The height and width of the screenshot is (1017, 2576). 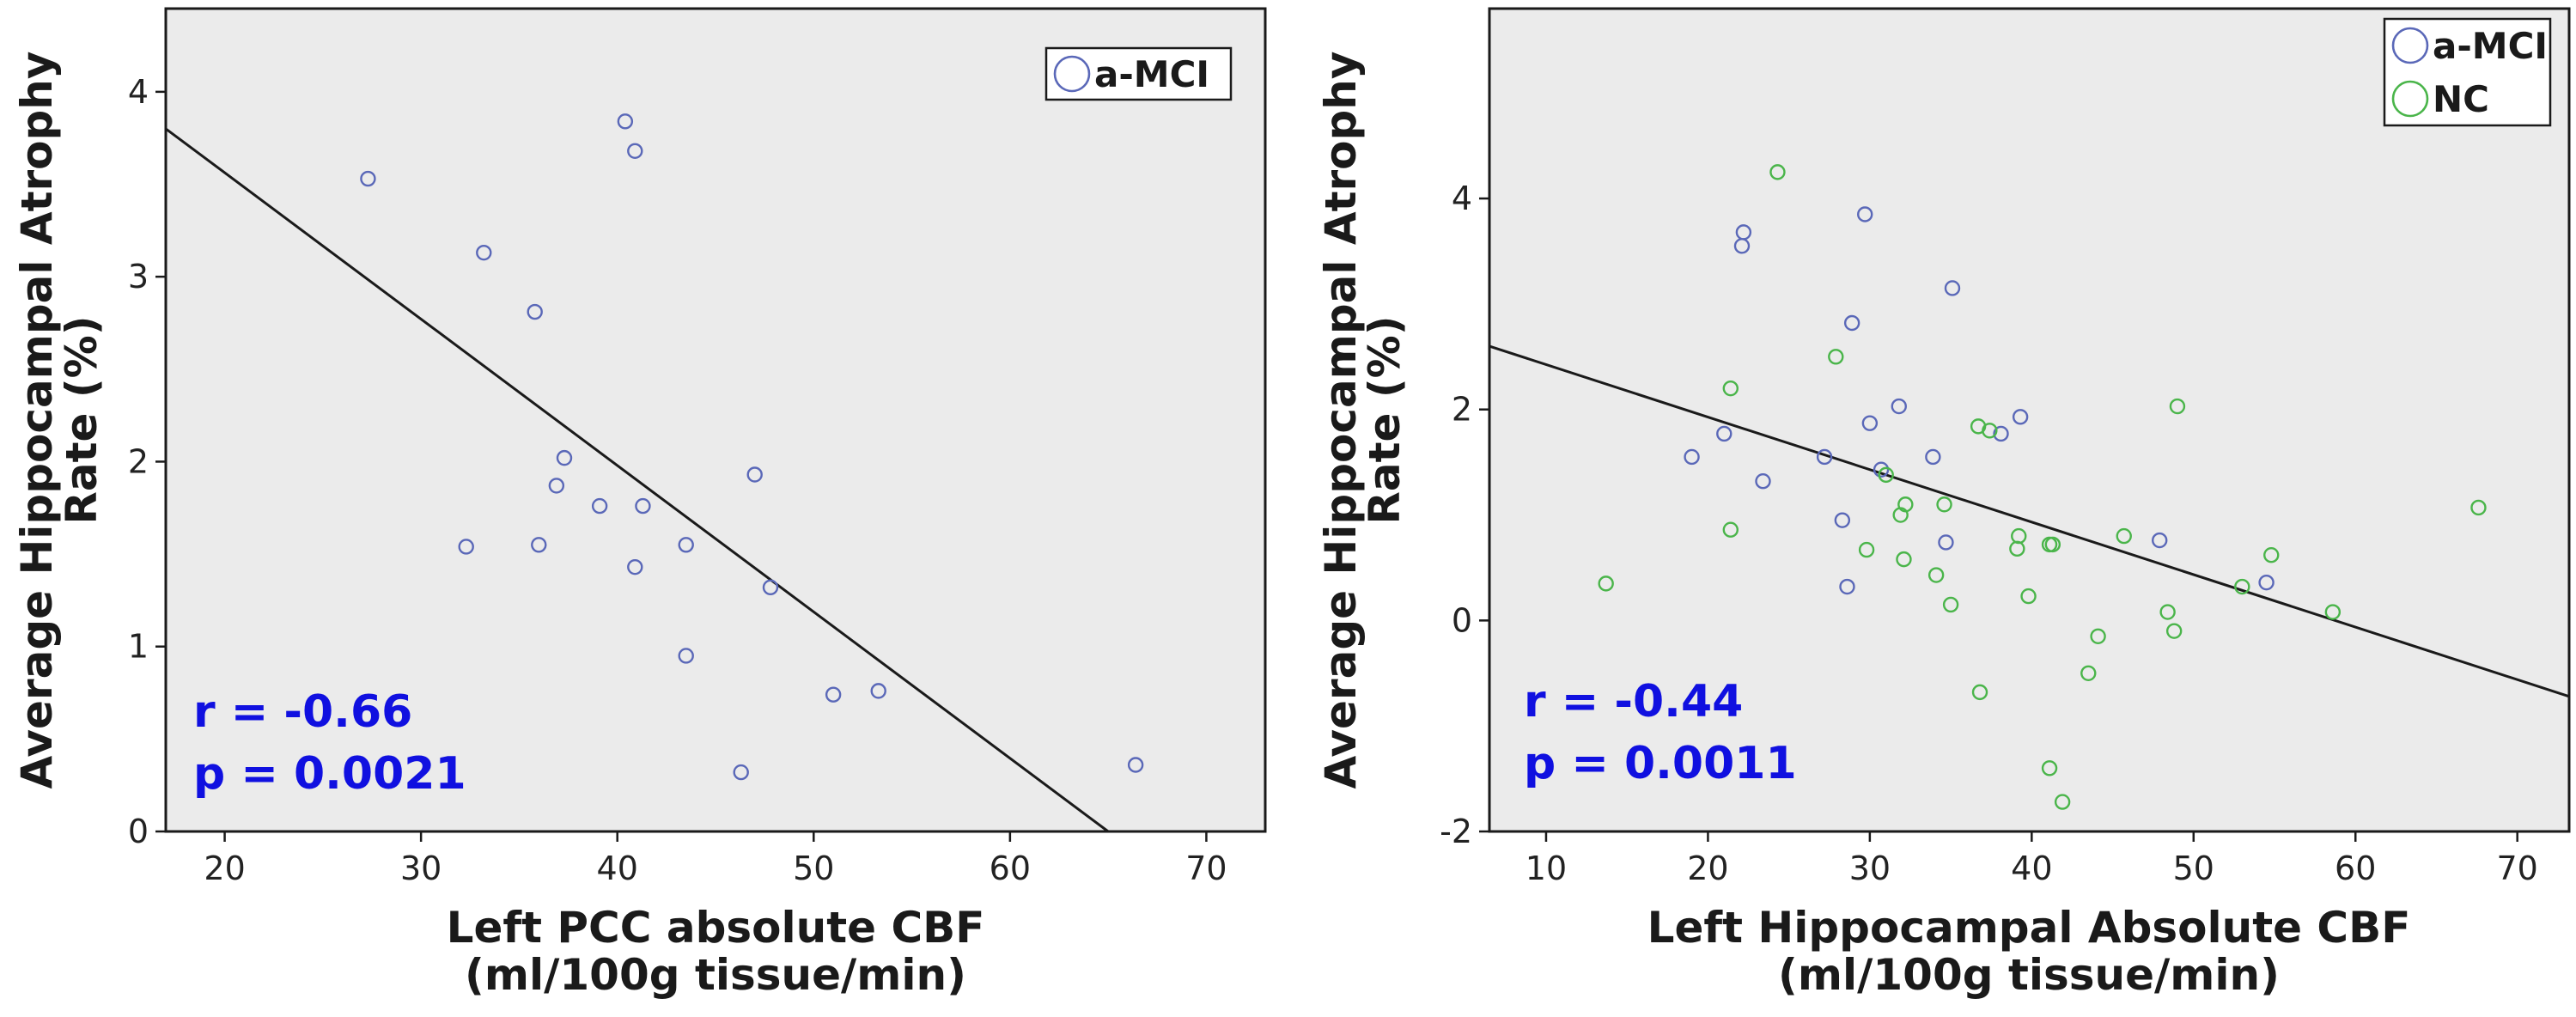 I want to click on correlation-p: p = 0.0011, so click(x=1660, y=763).